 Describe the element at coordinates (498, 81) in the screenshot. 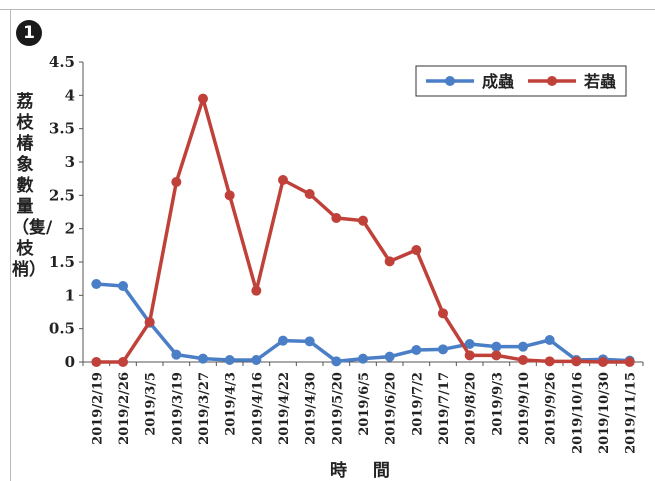

I see `legend-label: 成蟲` at that location.